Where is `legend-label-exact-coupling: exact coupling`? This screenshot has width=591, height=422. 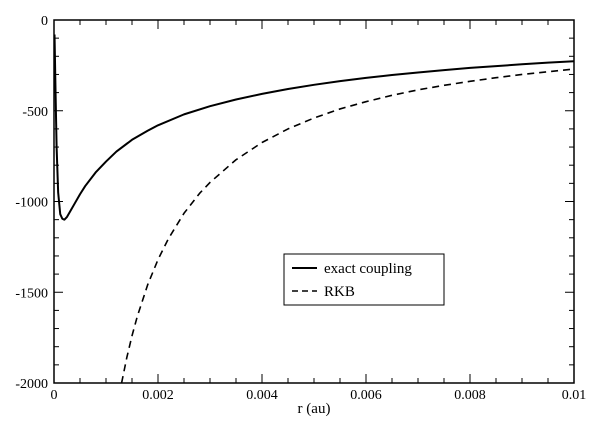 legend-label-exact-coupling: exact coupling is located at coordinates (368, 269).